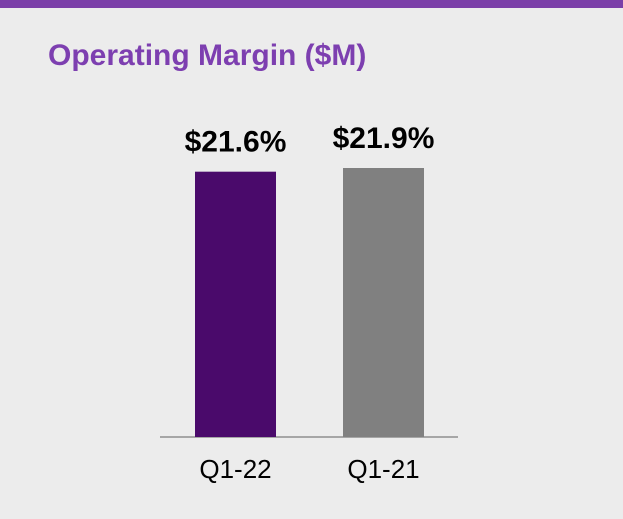 This screenshot has height=519, width=623. Describe the element at coordinates (236, 142) in the screenshot. I see `data-label: $21.6%` at that location.